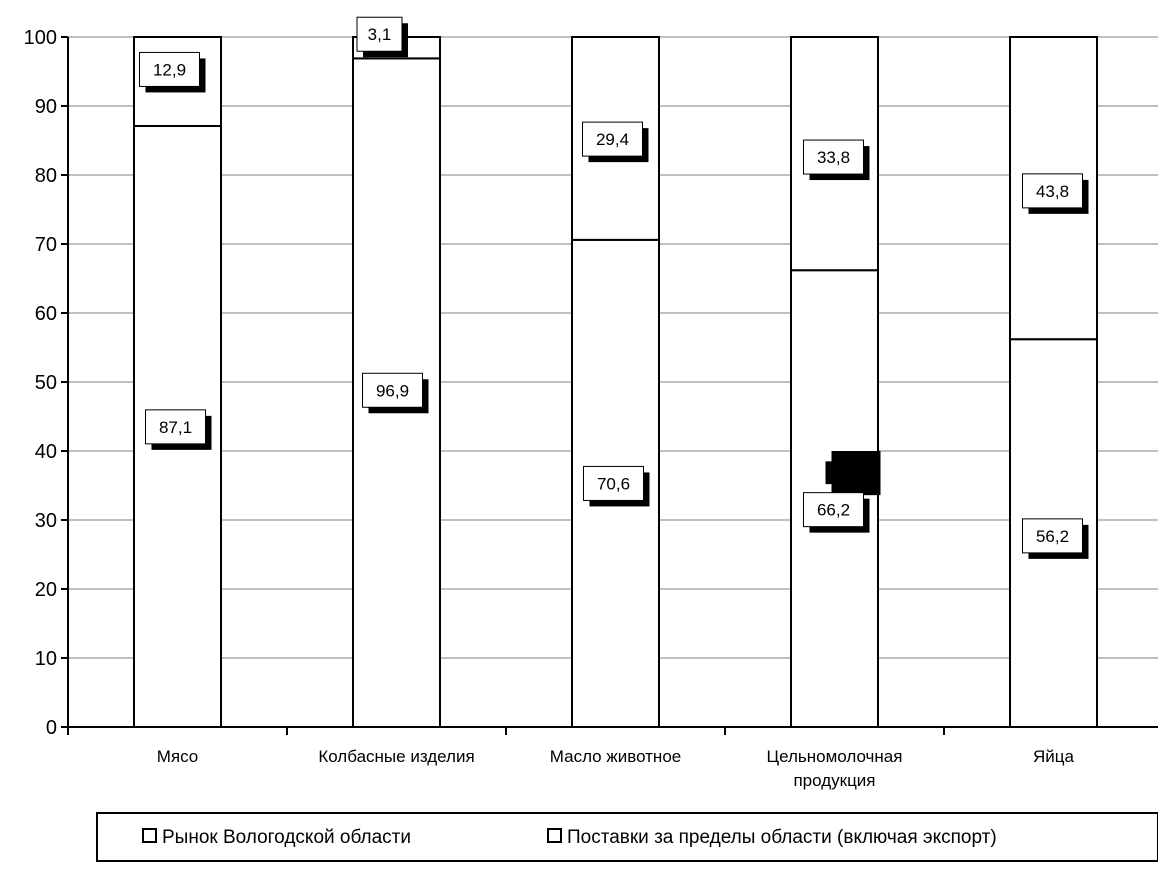 This screenshot has width=1158, height=889. What do you see at coordinates (46, 659) in the screenshot?
I see `y-tick-label: 10` at bounding box center [46, 659].